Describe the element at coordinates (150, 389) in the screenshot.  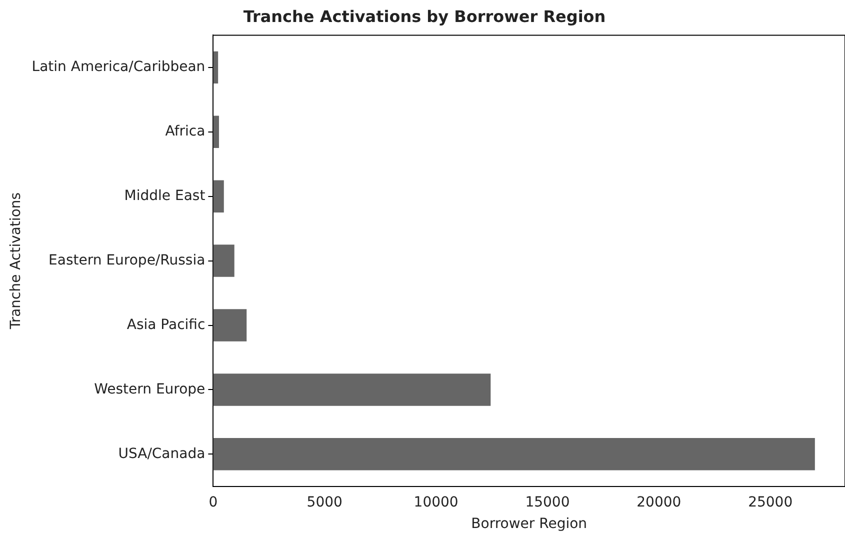
I see `y-tick-label: Western Europe` at that location.